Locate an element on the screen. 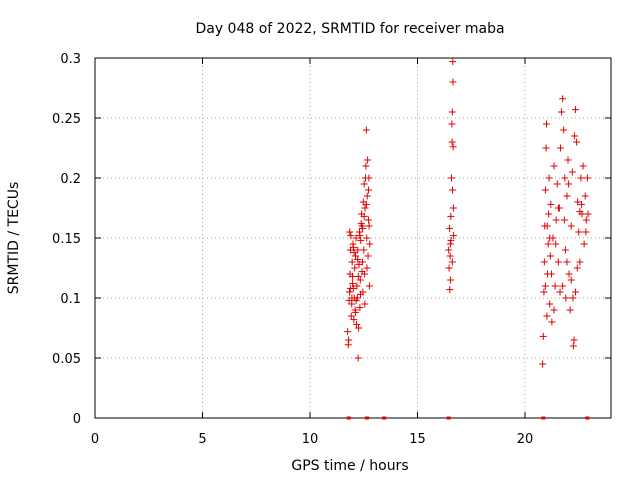  x-axis-label: GPS time / hours is located at coordinates (349, 466).